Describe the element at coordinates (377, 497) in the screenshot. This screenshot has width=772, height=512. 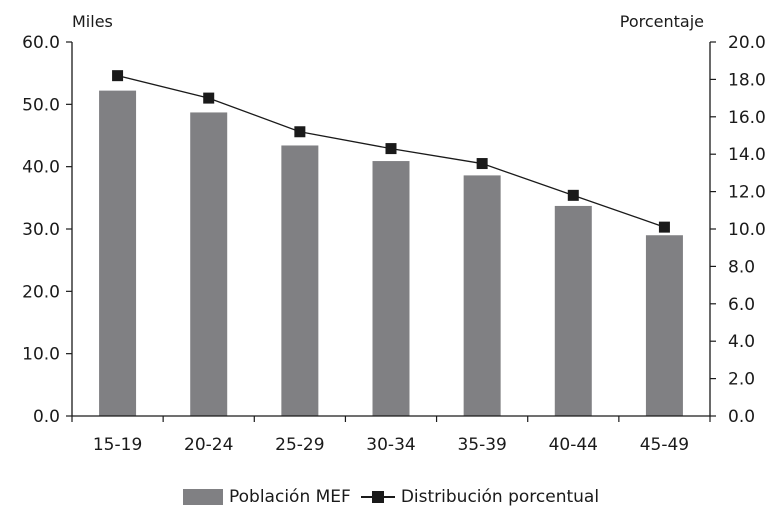
I see `legend-line-swatch` at that location.